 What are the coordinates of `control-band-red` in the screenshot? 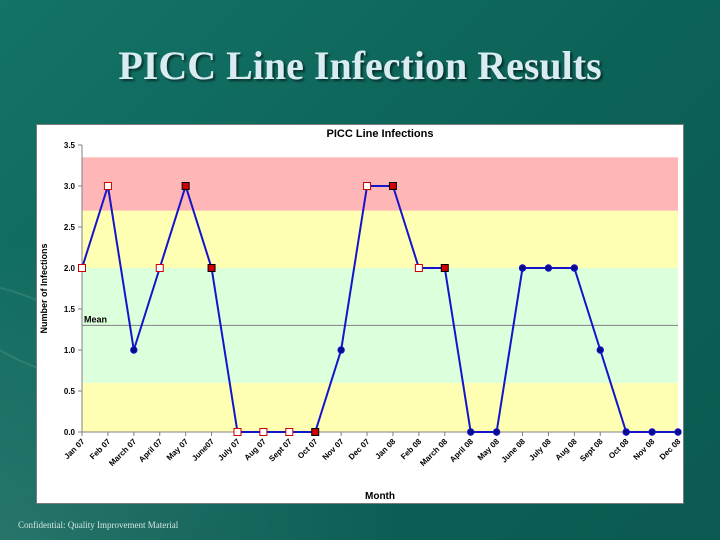 It's located at (380, 184).